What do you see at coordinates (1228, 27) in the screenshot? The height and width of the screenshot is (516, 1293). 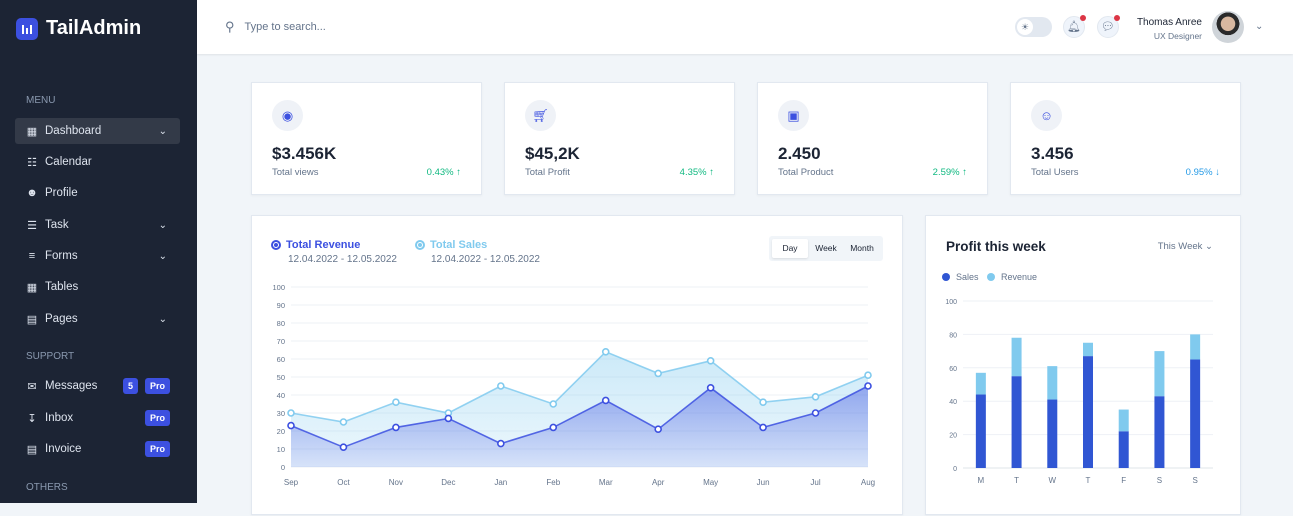 I see `avatar` at bounding box center [1228, 27].